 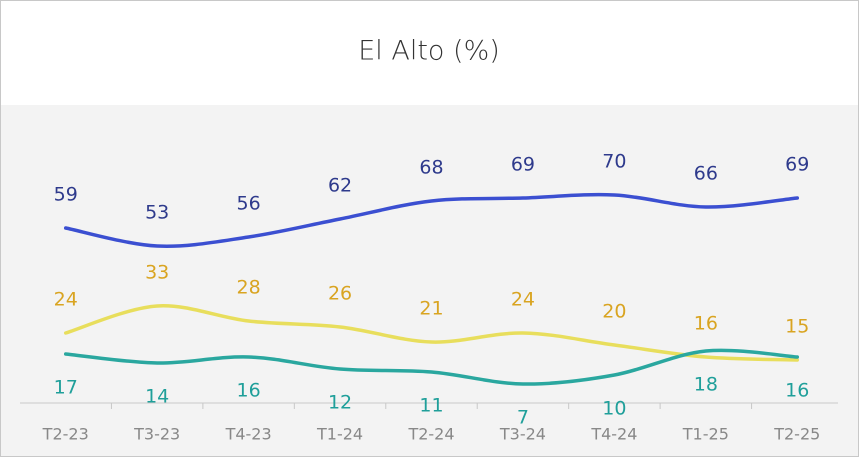 I want to click on data-label: 11, so click(x=431, y=406).